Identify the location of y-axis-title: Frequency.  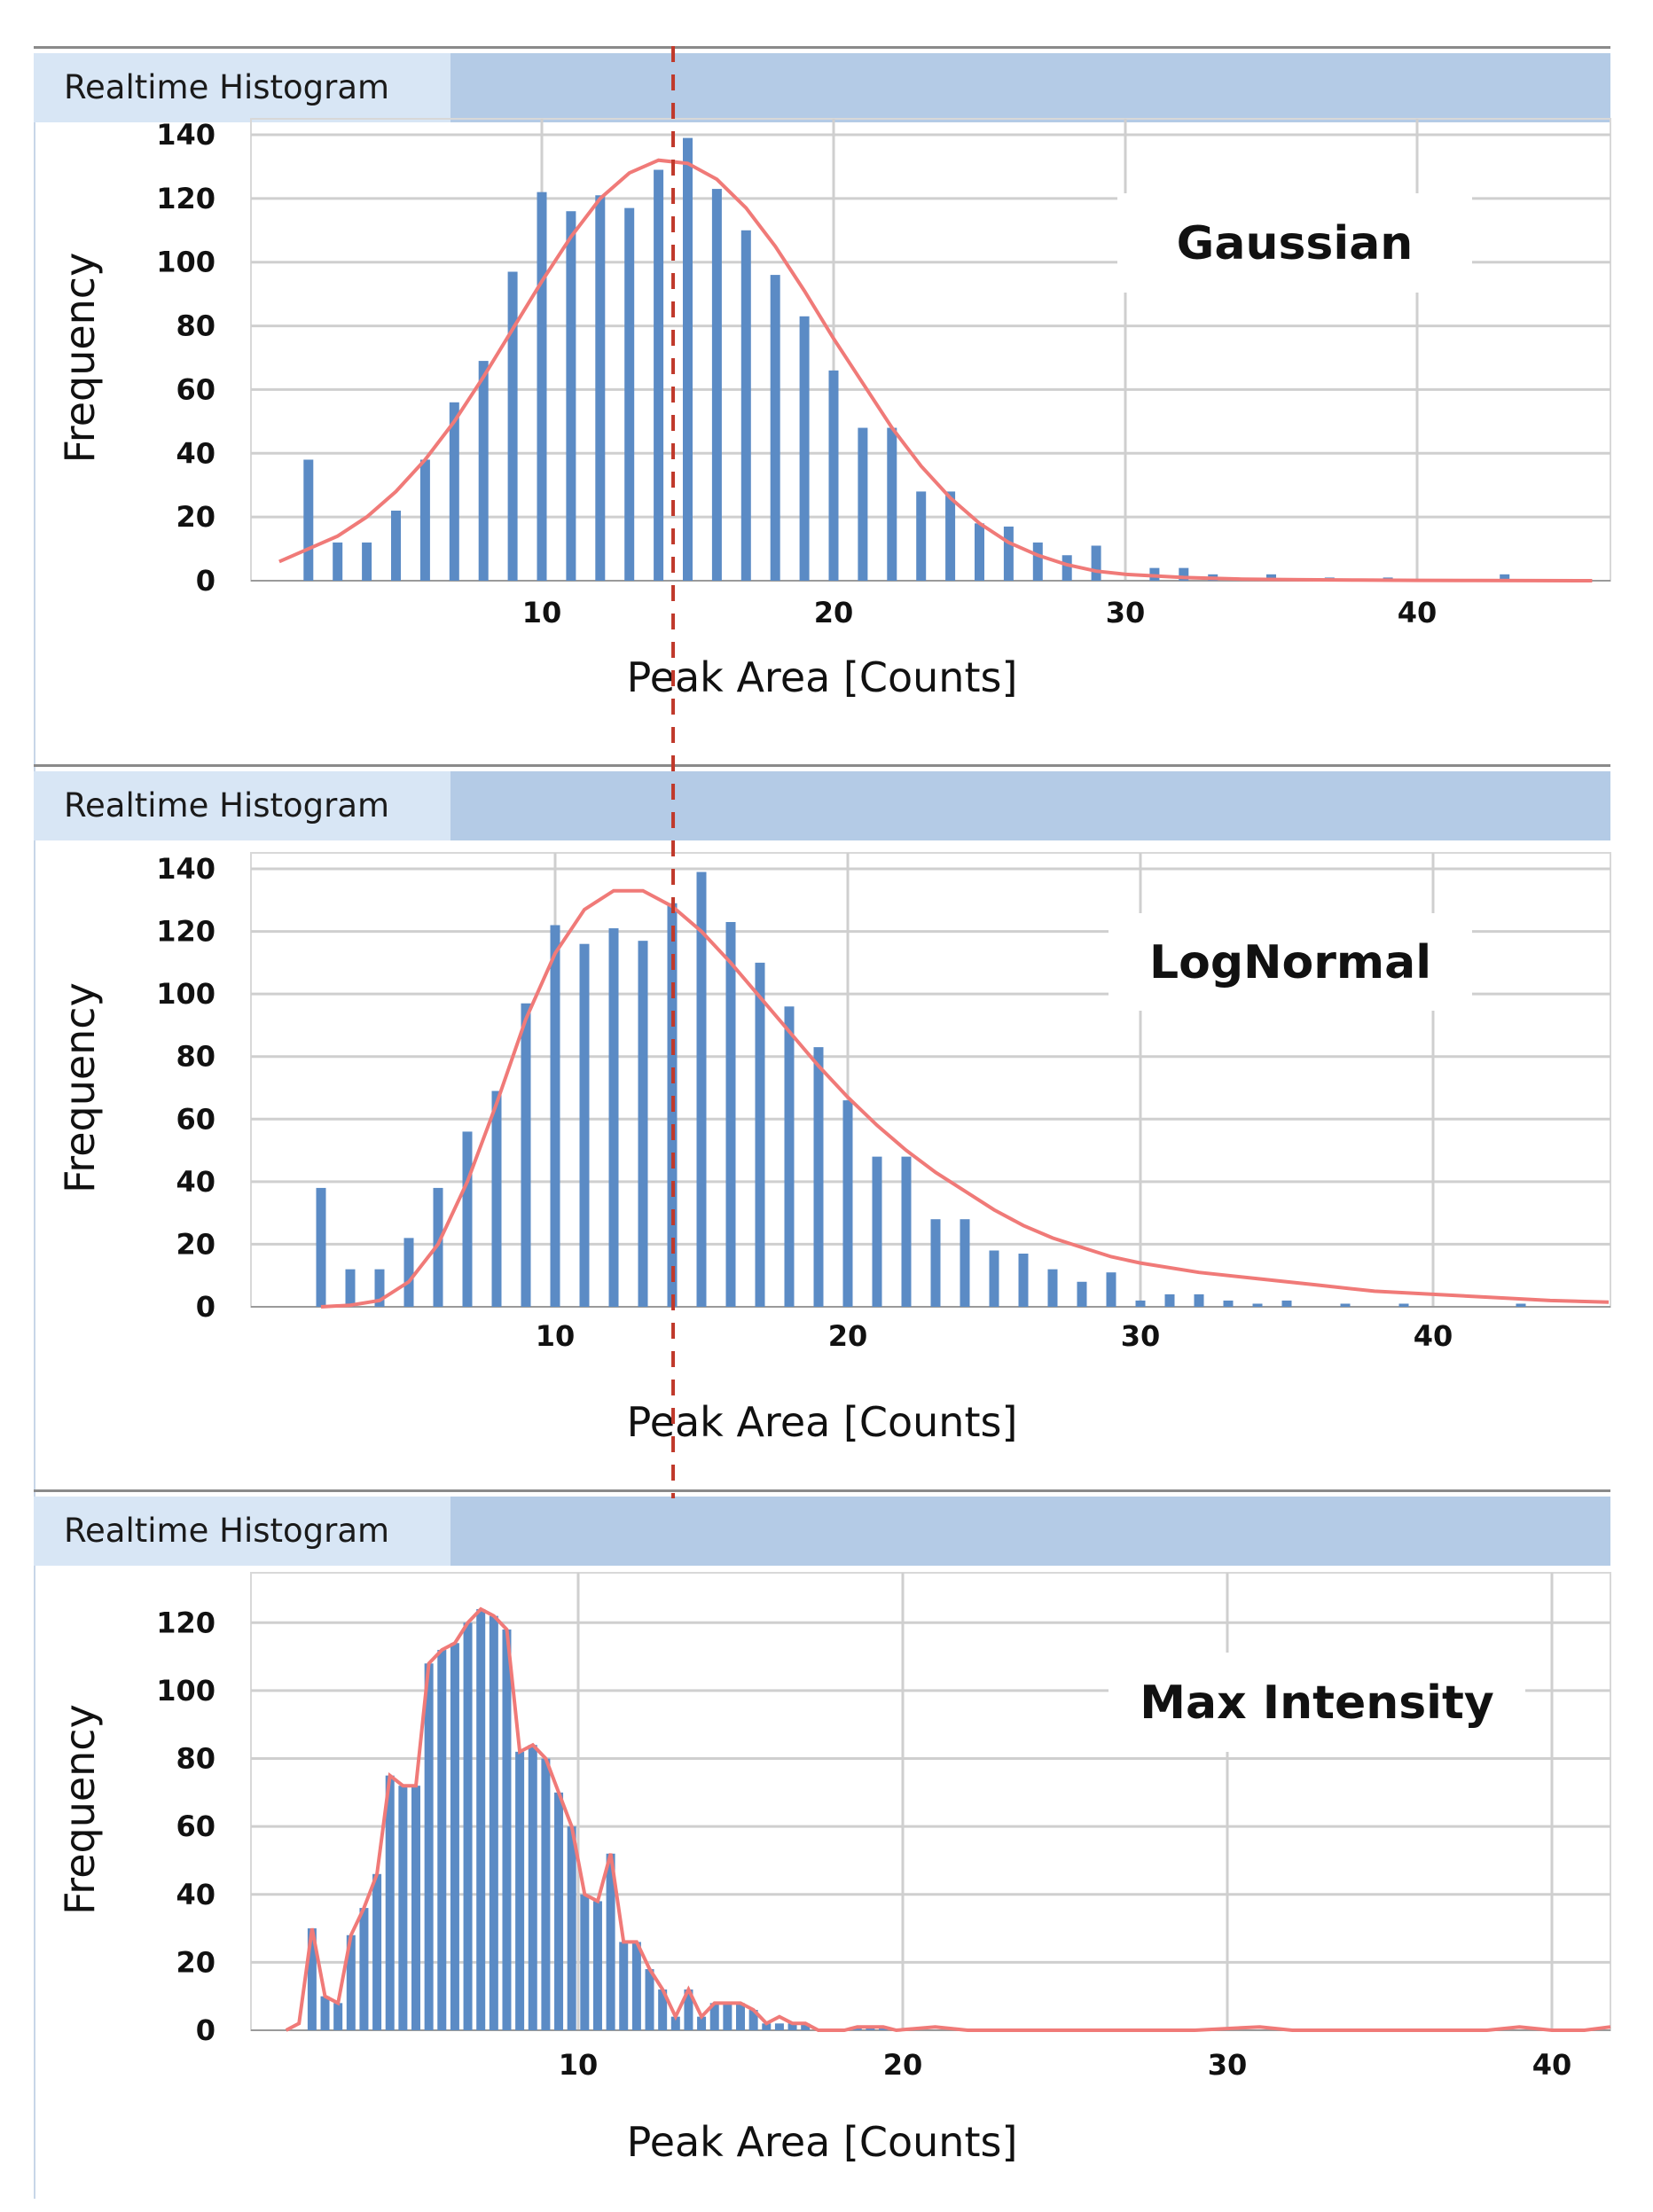
(80, 359).